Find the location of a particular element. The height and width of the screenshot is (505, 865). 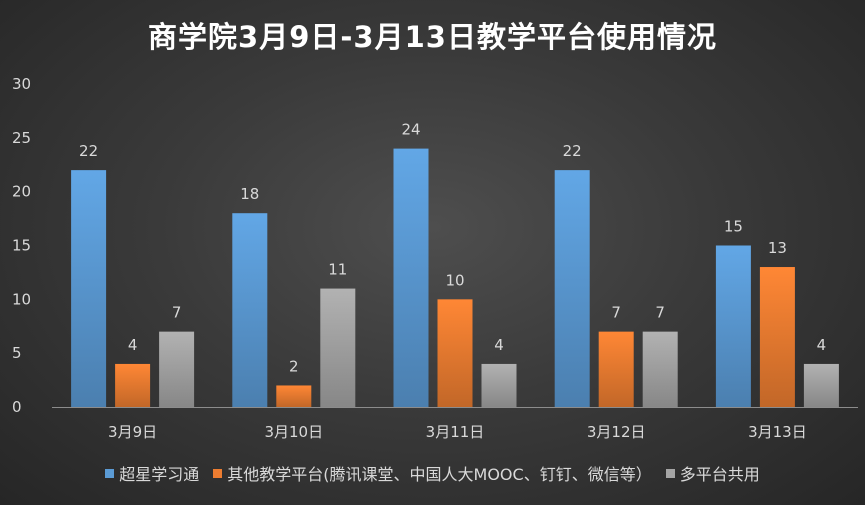

y-axis: 0 5 10 15 20 25 30 is located at coordinates (21, 245).